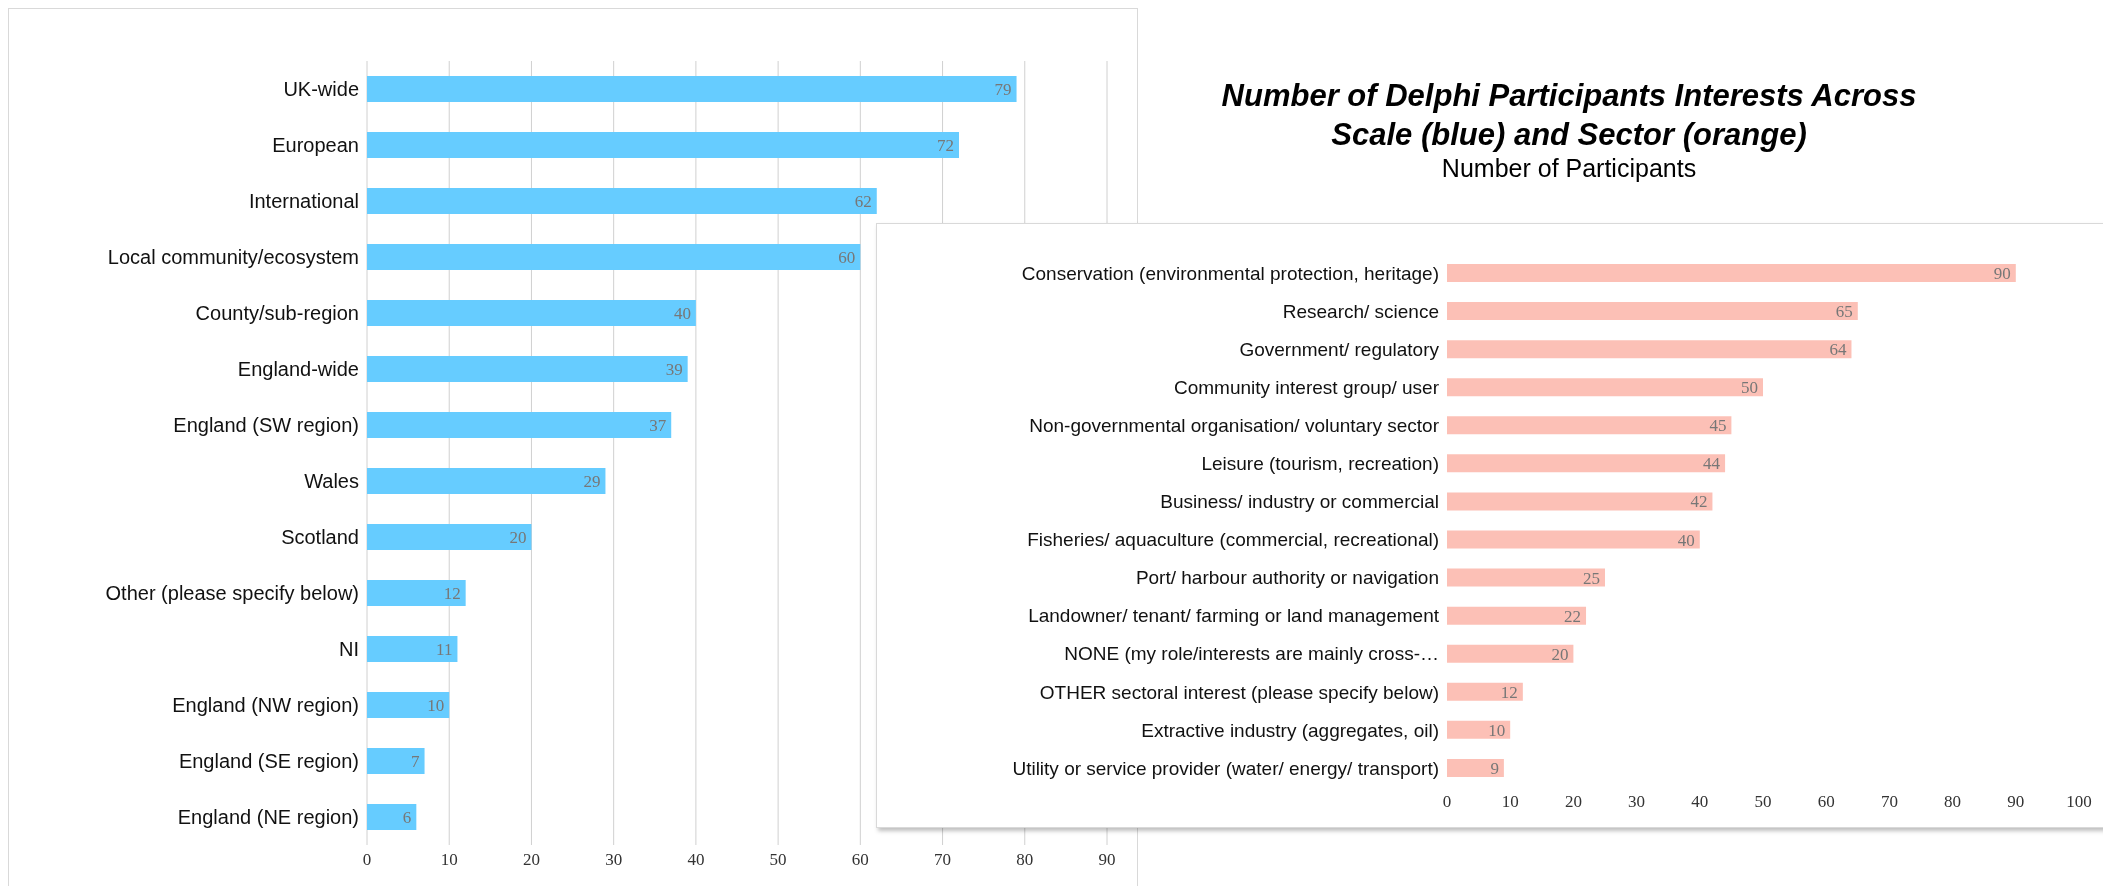 Image resolution: width=2103 pixels, height=886 pixels. Describe the element at coordinates (1591, 578) in the screenshot. I see `data-label: 25` at that location.